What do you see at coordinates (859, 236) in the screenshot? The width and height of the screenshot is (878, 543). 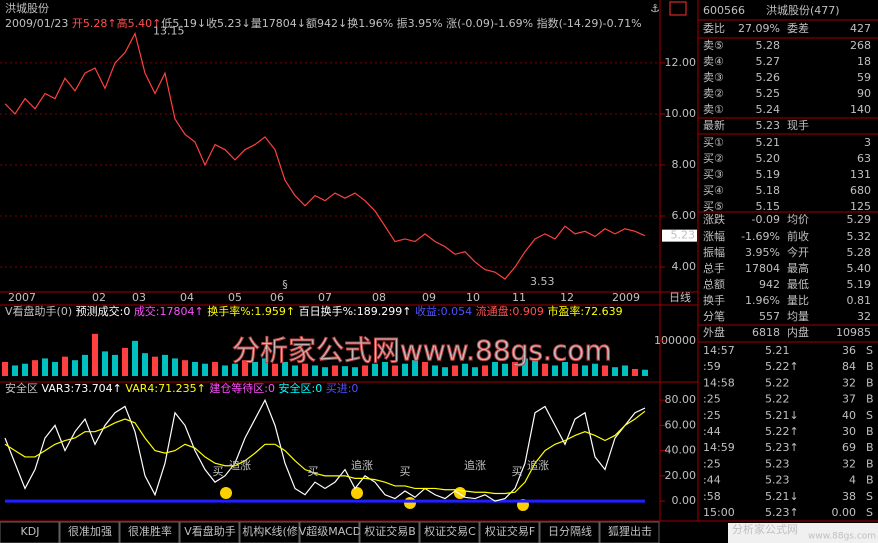 I see `quote-cell: 5.32` at bounding box center [859, 236].